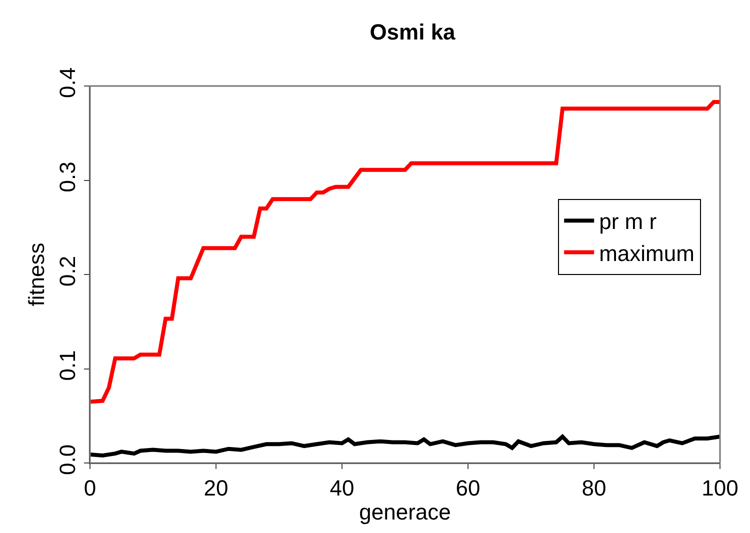  What do you see at coordinates (468, 487) in the screenshot?
I see `x-tick-label: 60` at bounding box center [468, 487].